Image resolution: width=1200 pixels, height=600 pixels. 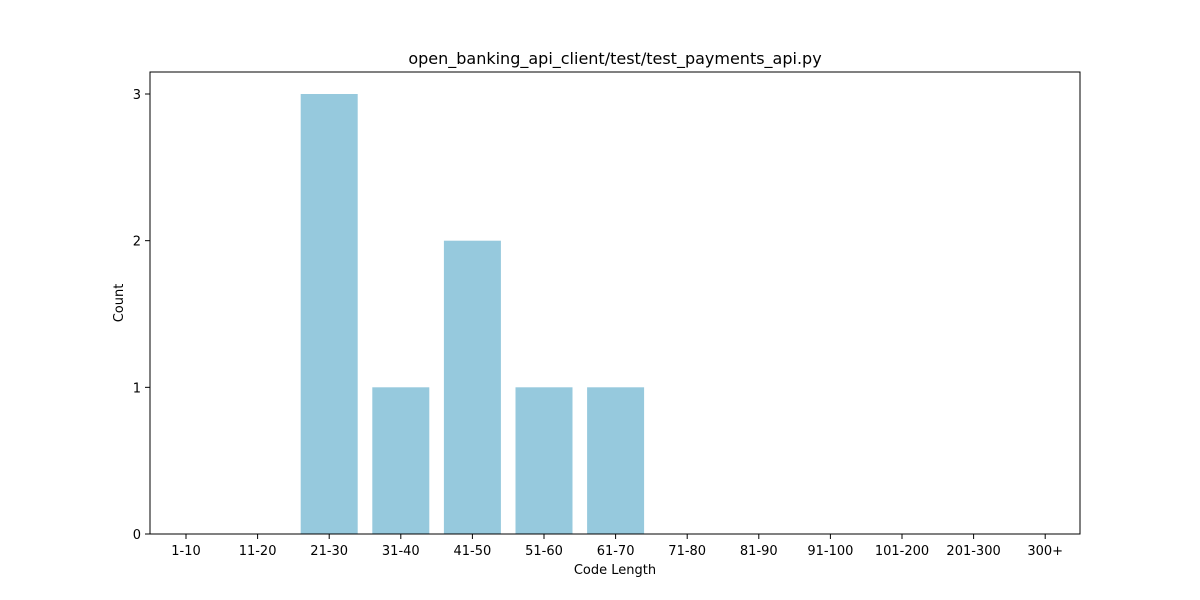 I want to click on x-tick-label: 71-80, so click(x=687, y=551).